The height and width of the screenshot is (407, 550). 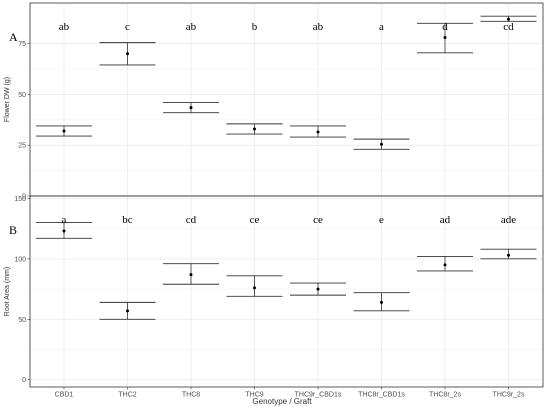 What do you see at coordinates (22, 320) in the screenshot?
I see `panelb-y-tick-label: 50` at bounding box center [22, 320].